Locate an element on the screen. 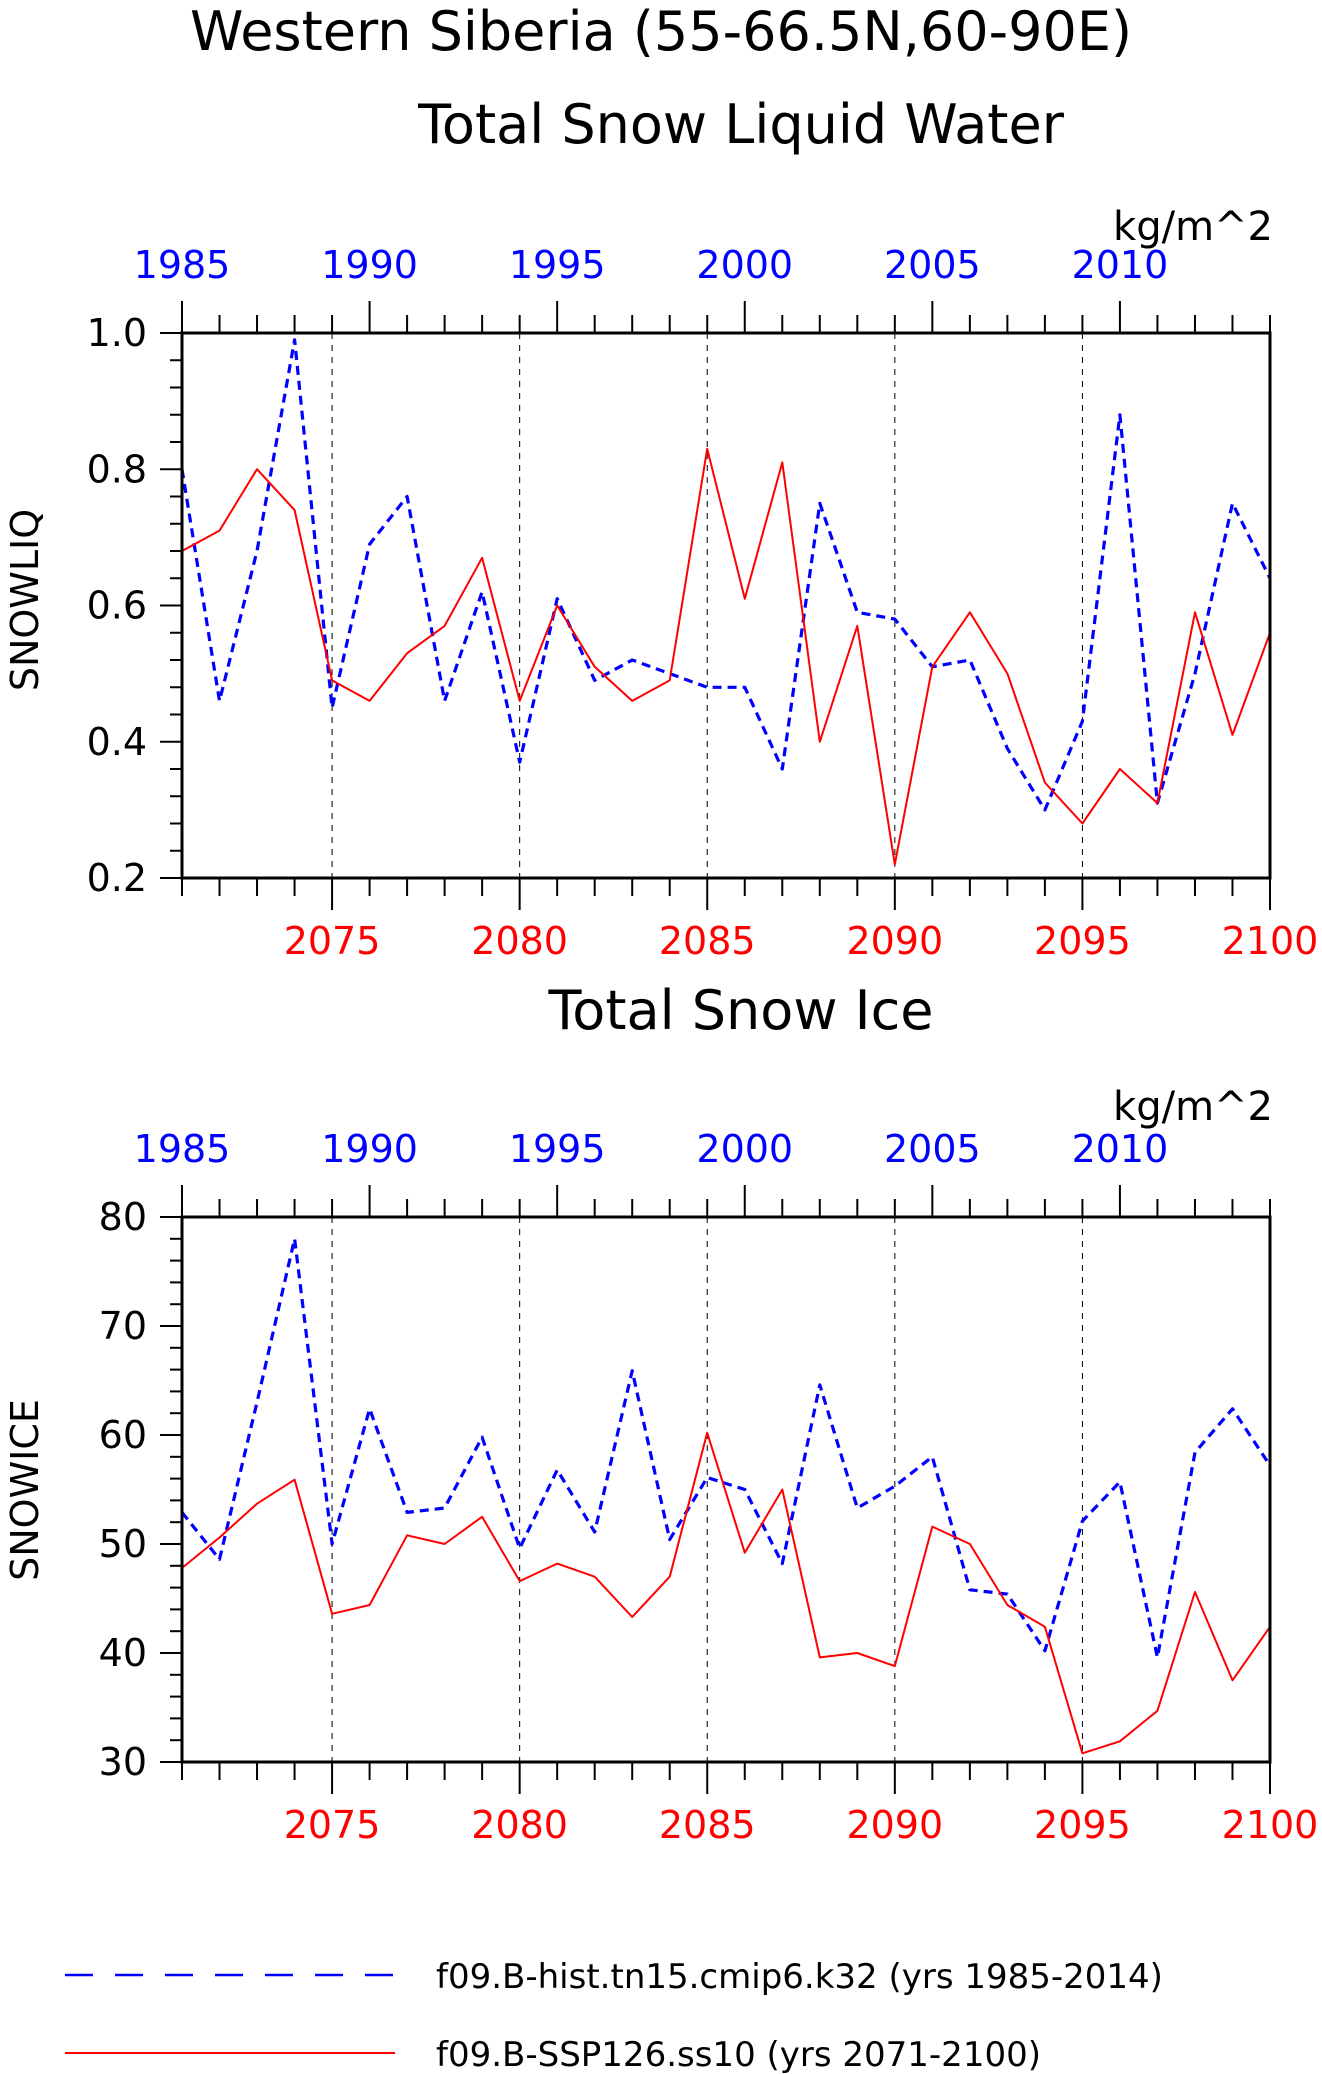 The width and height of the screenshot is (1322, 2074). snowliq-bottom-tick-label: 2085 is located at coordinates (707, 941).